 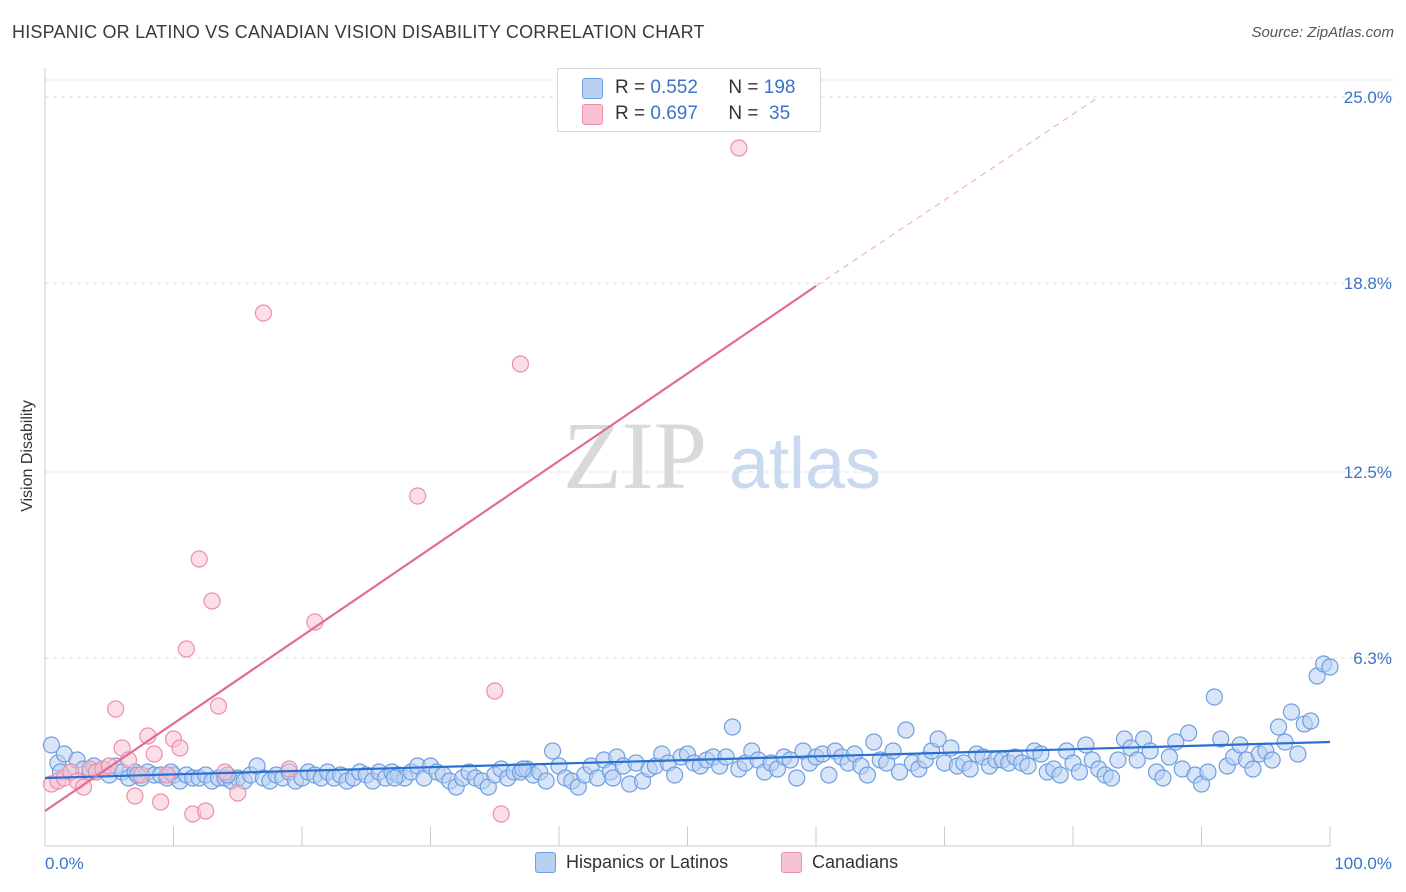 I want to click on legend-row-canadians: R = 0.697 N = 35, so click(x=686, y=114).